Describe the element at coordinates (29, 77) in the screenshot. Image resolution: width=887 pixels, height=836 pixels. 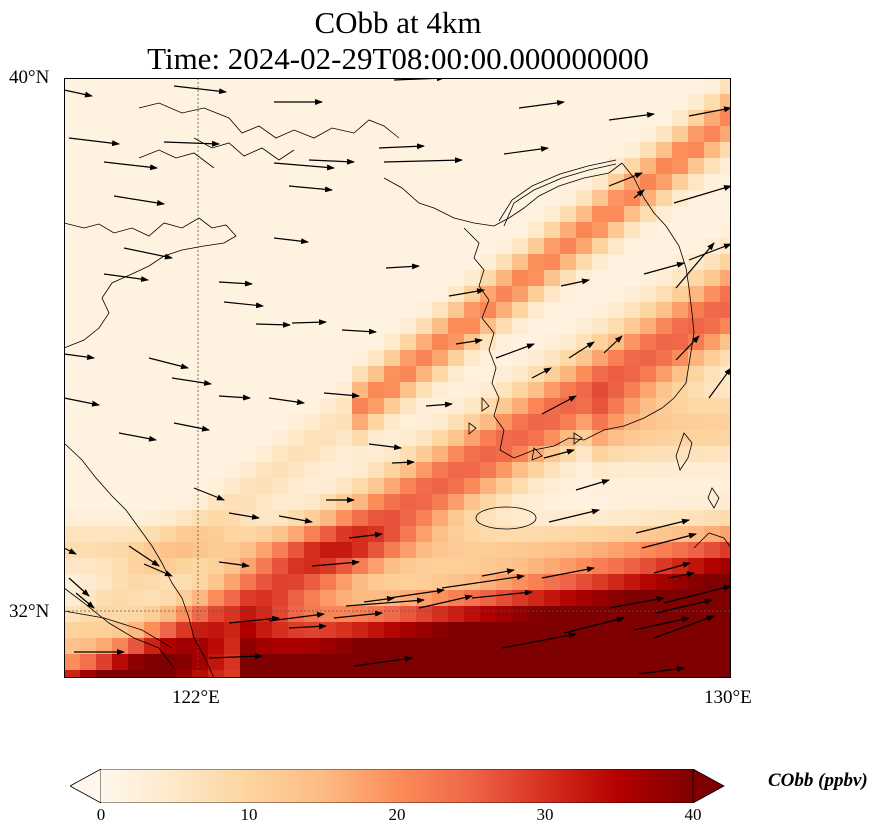
I see `lat-tick-label-40: 40°N` at that location.